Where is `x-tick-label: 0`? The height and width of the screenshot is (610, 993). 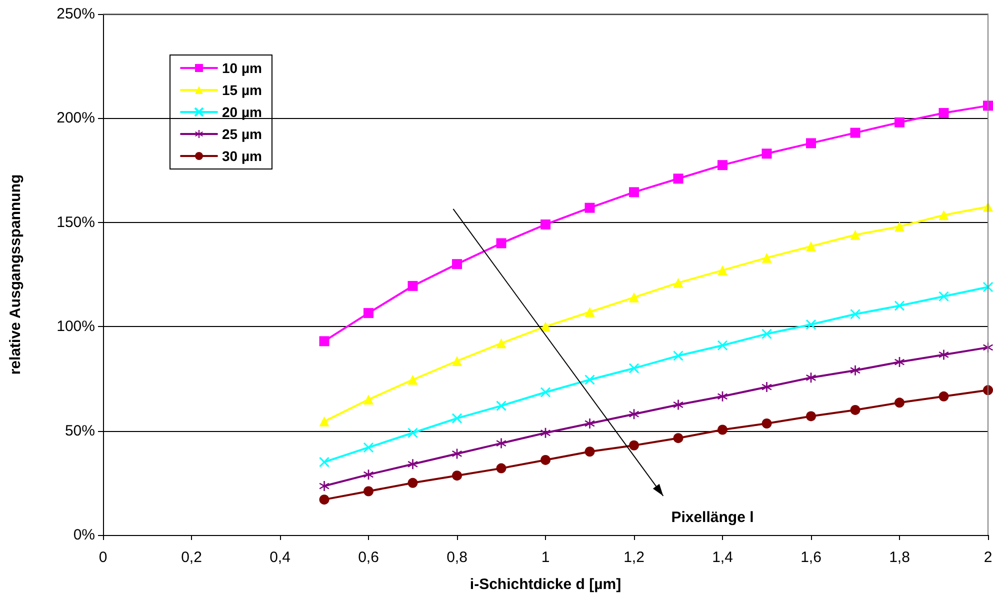 x-tick-label: 0 is located at coordinates (103, 557).